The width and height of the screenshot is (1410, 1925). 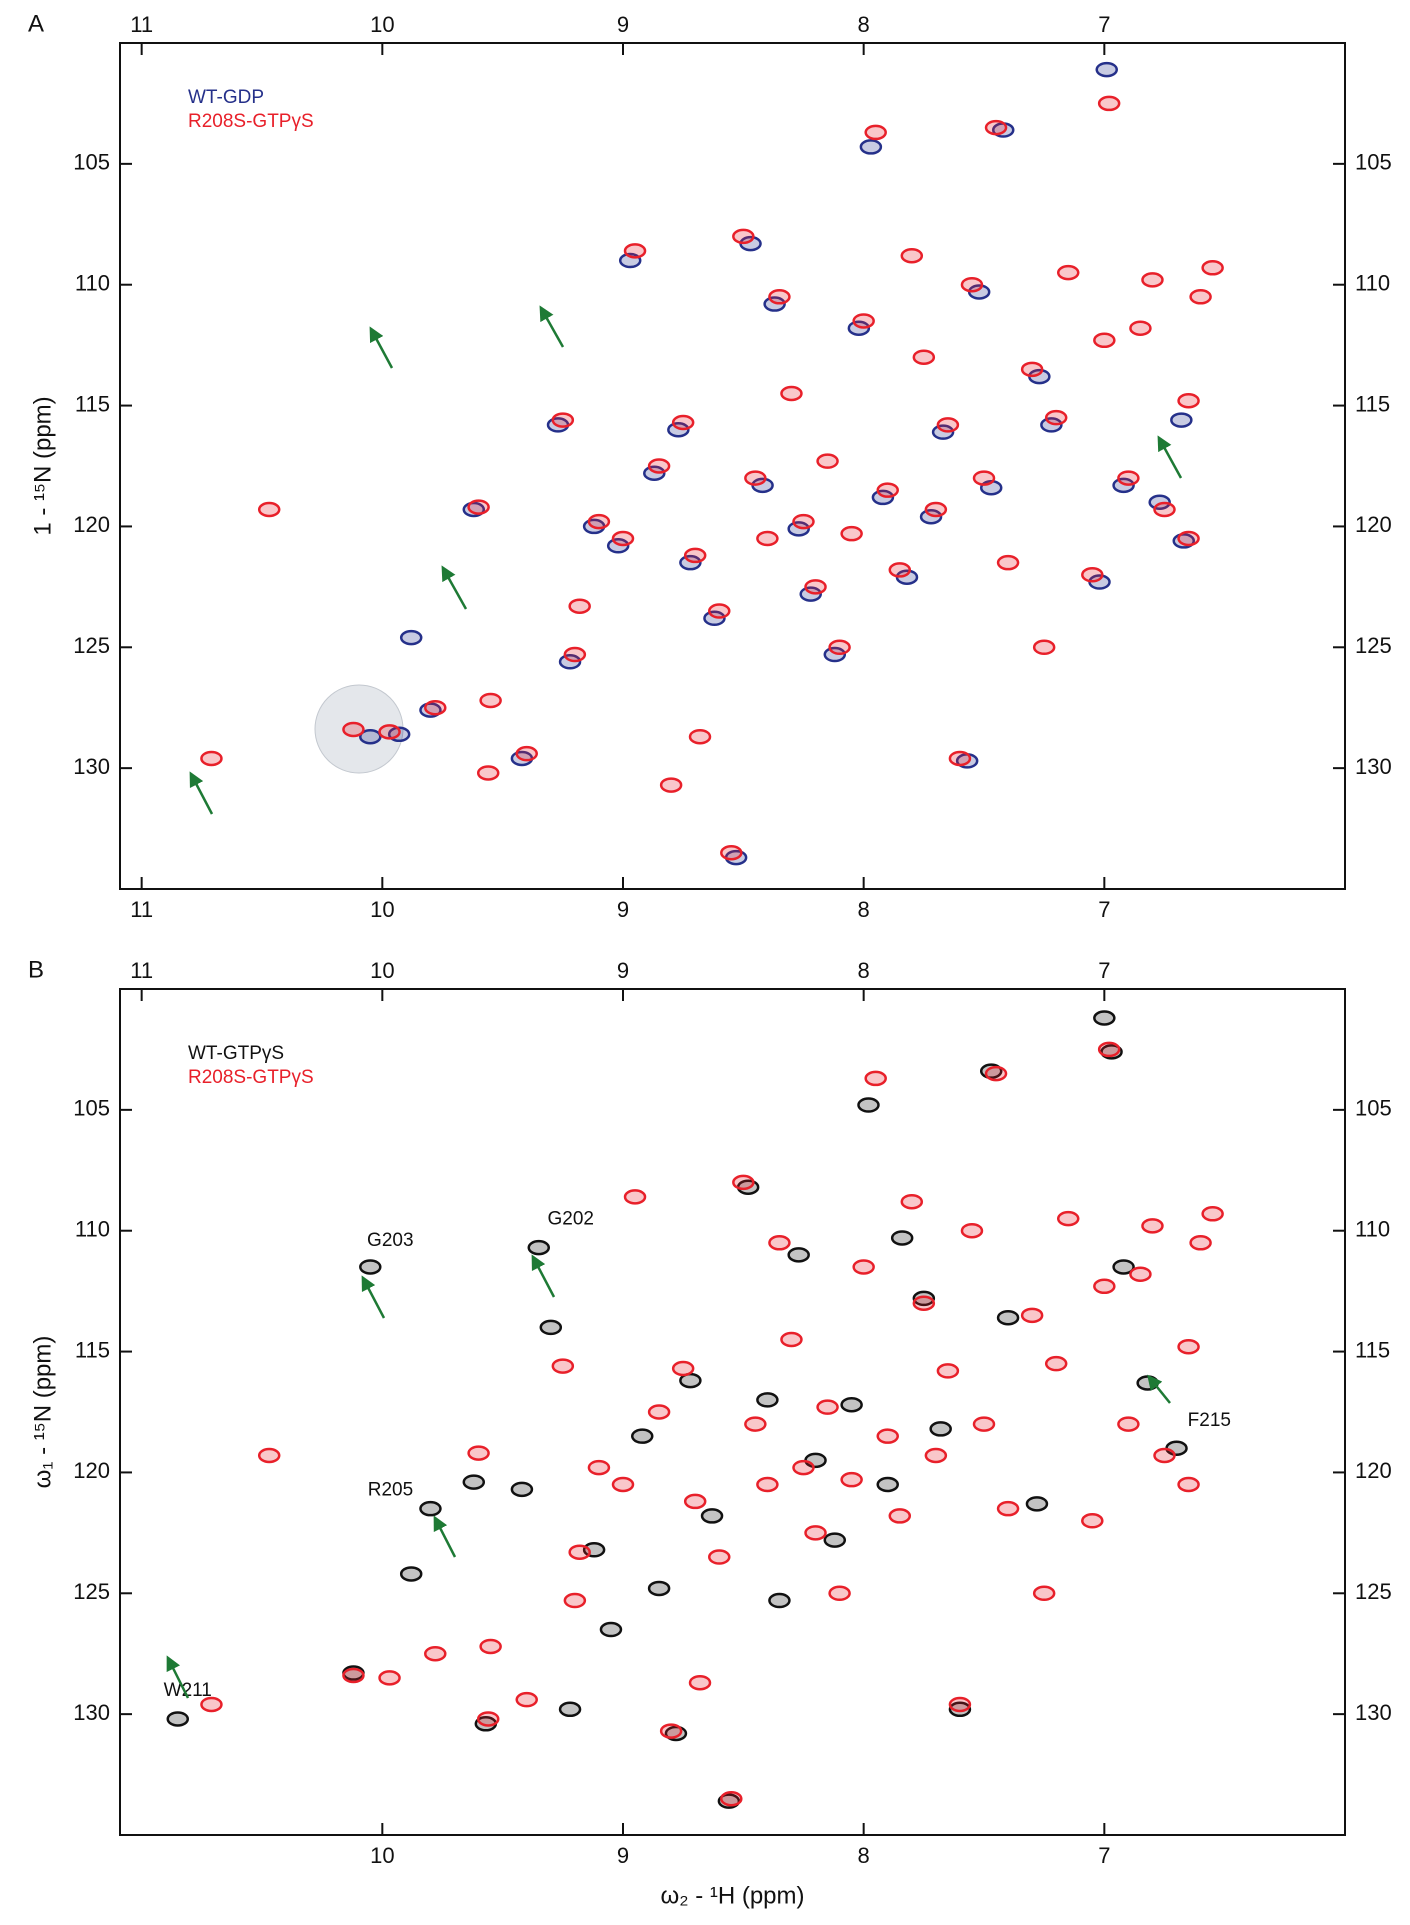 What do you see at coordinates (571, 1219) in the screenshot?
I see `annotation: G202` at bounding box center [571, 1219].